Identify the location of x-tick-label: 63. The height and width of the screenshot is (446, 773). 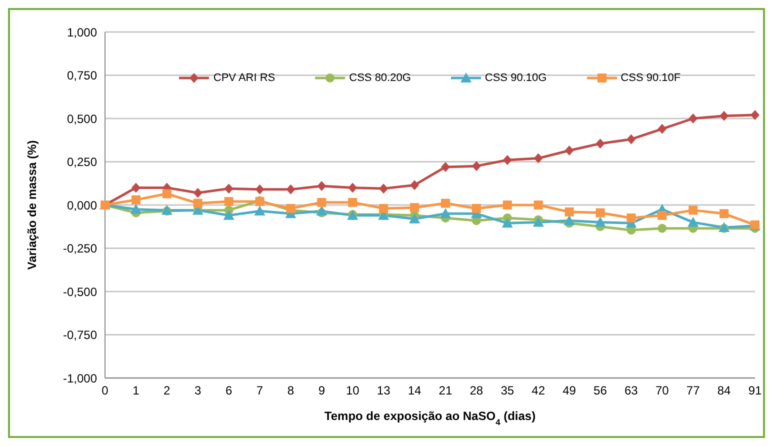
(631, 391).